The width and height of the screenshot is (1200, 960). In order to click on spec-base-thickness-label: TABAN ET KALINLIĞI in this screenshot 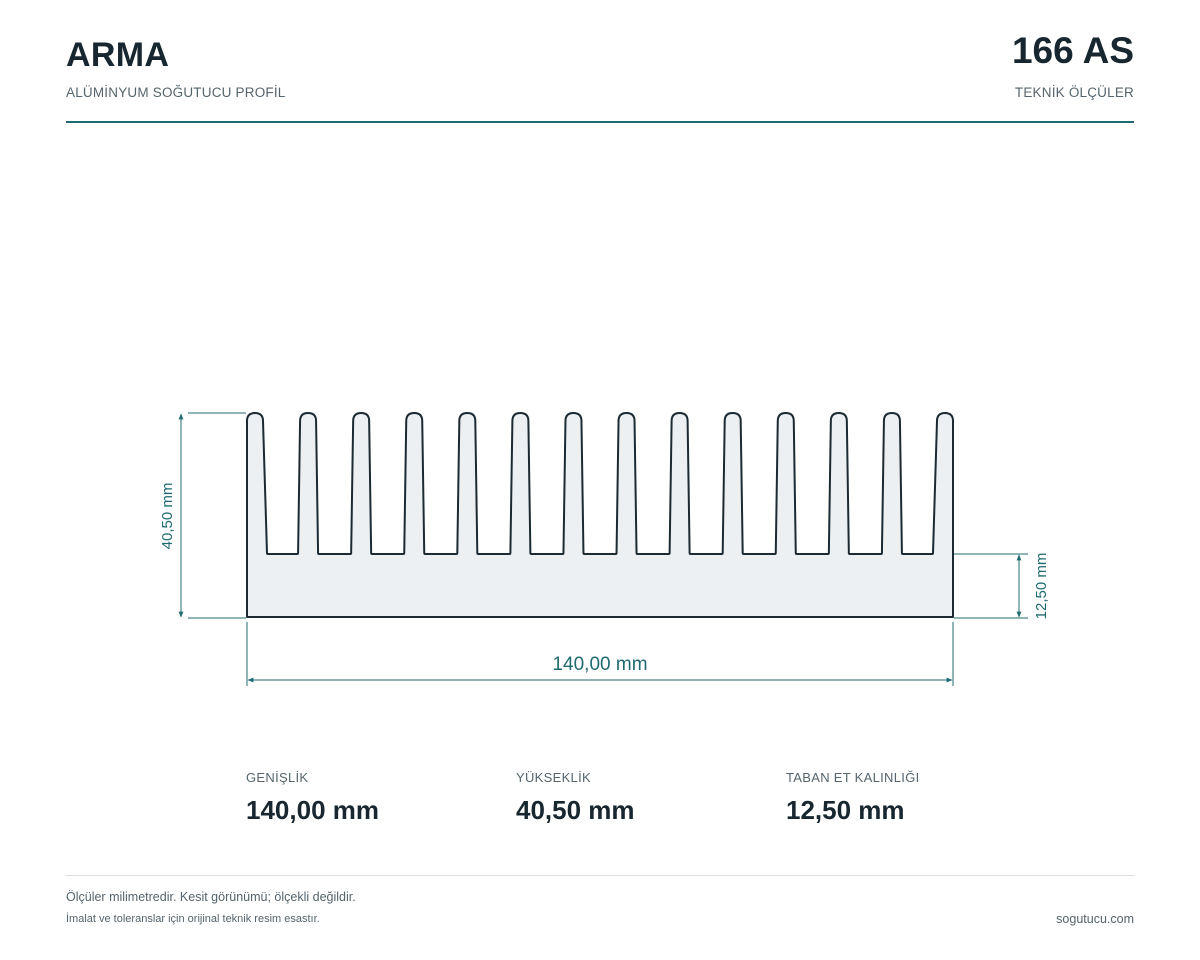, I will do `click(853, 777)`.